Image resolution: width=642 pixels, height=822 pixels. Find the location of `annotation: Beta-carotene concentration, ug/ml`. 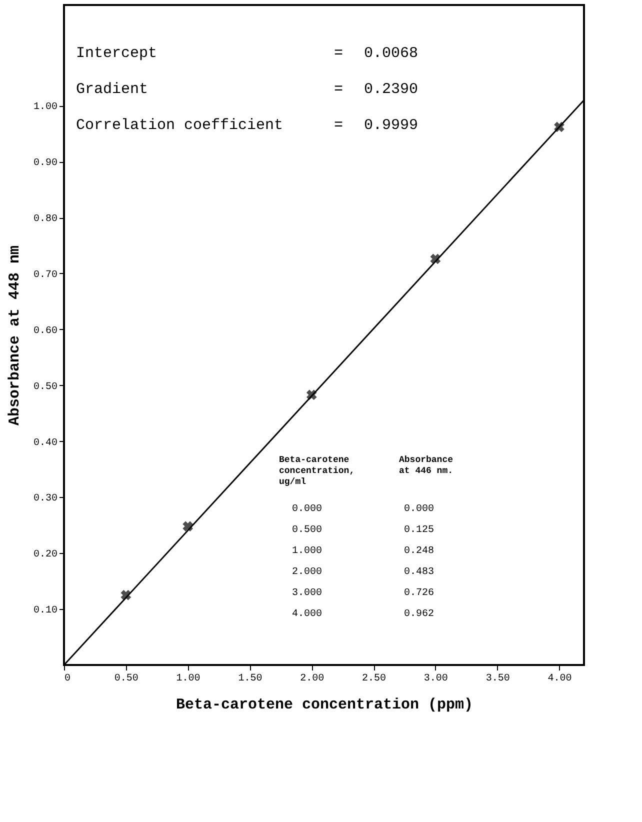

annotation: Beta-carotene concentration, ug/ml is located at coordinates (317, 471).